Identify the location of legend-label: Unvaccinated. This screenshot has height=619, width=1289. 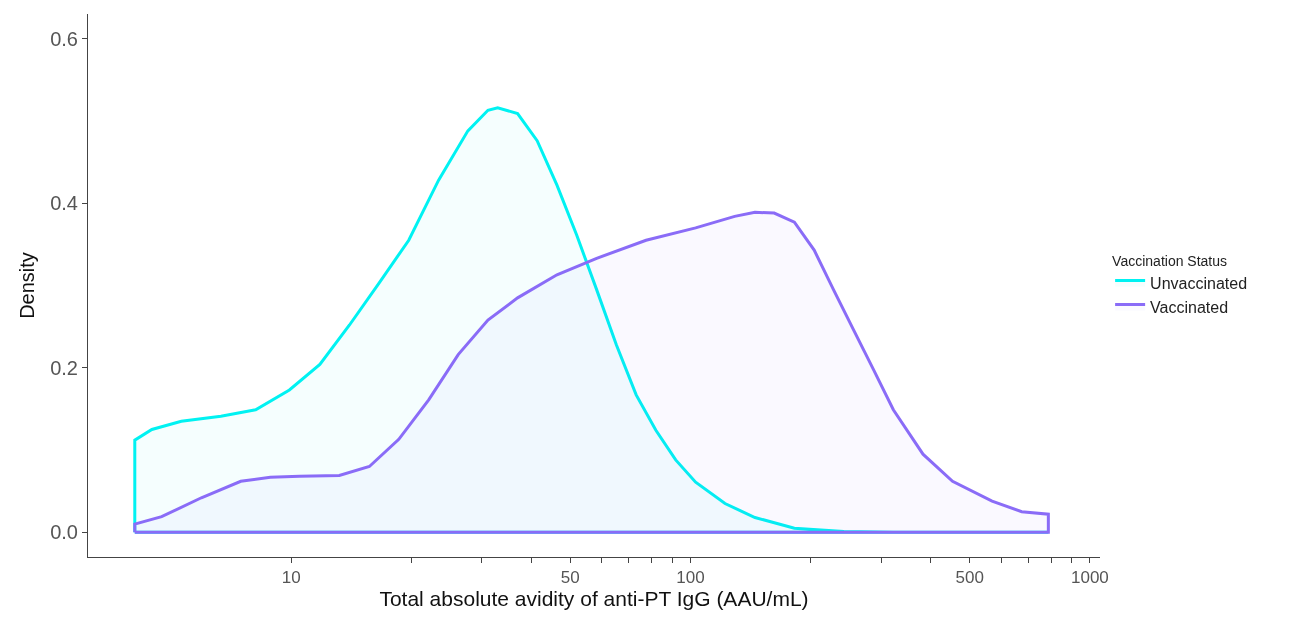
(1199, 283).